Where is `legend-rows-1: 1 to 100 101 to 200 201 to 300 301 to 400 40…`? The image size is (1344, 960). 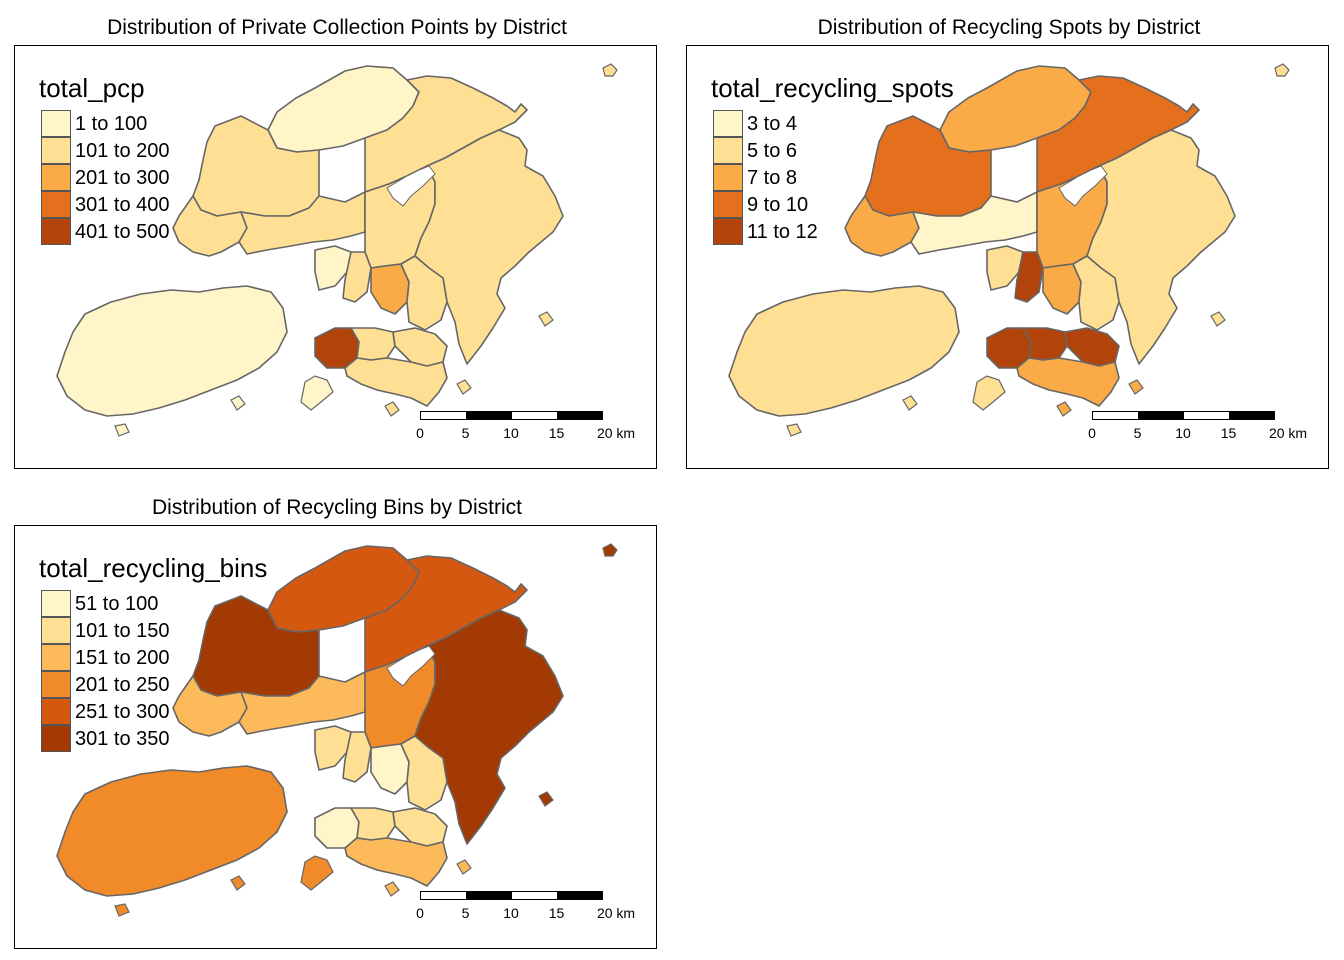
legend-rows-1: 1 to 100 101 to 200 201 to 300 301 to 400 40… is located at coordinates (104, 177).